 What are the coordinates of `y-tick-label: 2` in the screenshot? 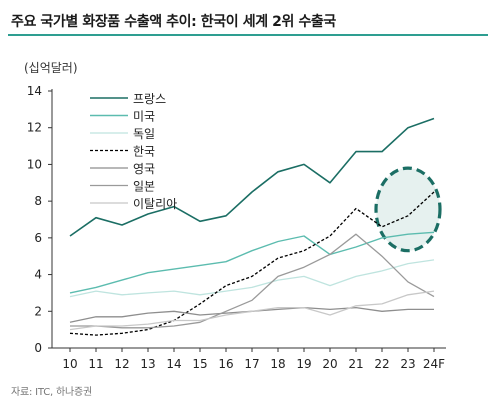 It's located at (38, 311).